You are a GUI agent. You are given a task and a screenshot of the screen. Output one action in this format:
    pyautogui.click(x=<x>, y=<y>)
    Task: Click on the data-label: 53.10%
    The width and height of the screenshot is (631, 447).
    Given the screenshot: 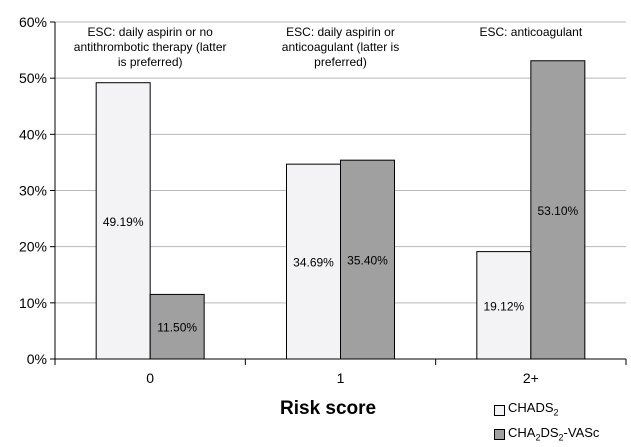 What is the action you would take?
    pyautogui.click(x=557, y=211)
    